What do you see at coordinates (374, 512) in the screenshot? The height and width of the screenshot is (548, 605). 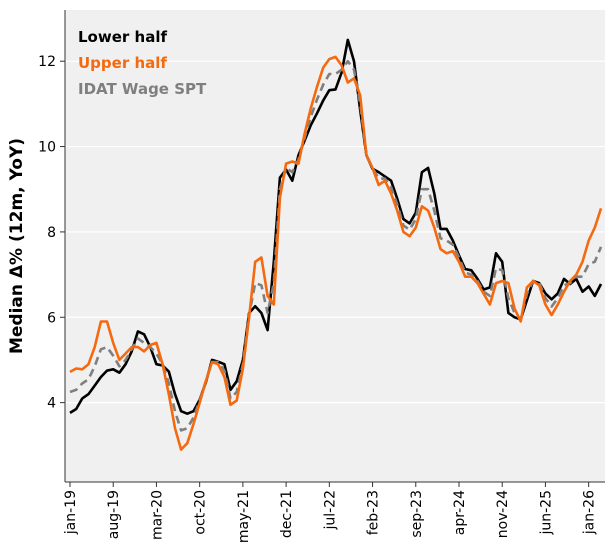 I see `x-tick-label: feb-23` at bounding box center [374, 512].